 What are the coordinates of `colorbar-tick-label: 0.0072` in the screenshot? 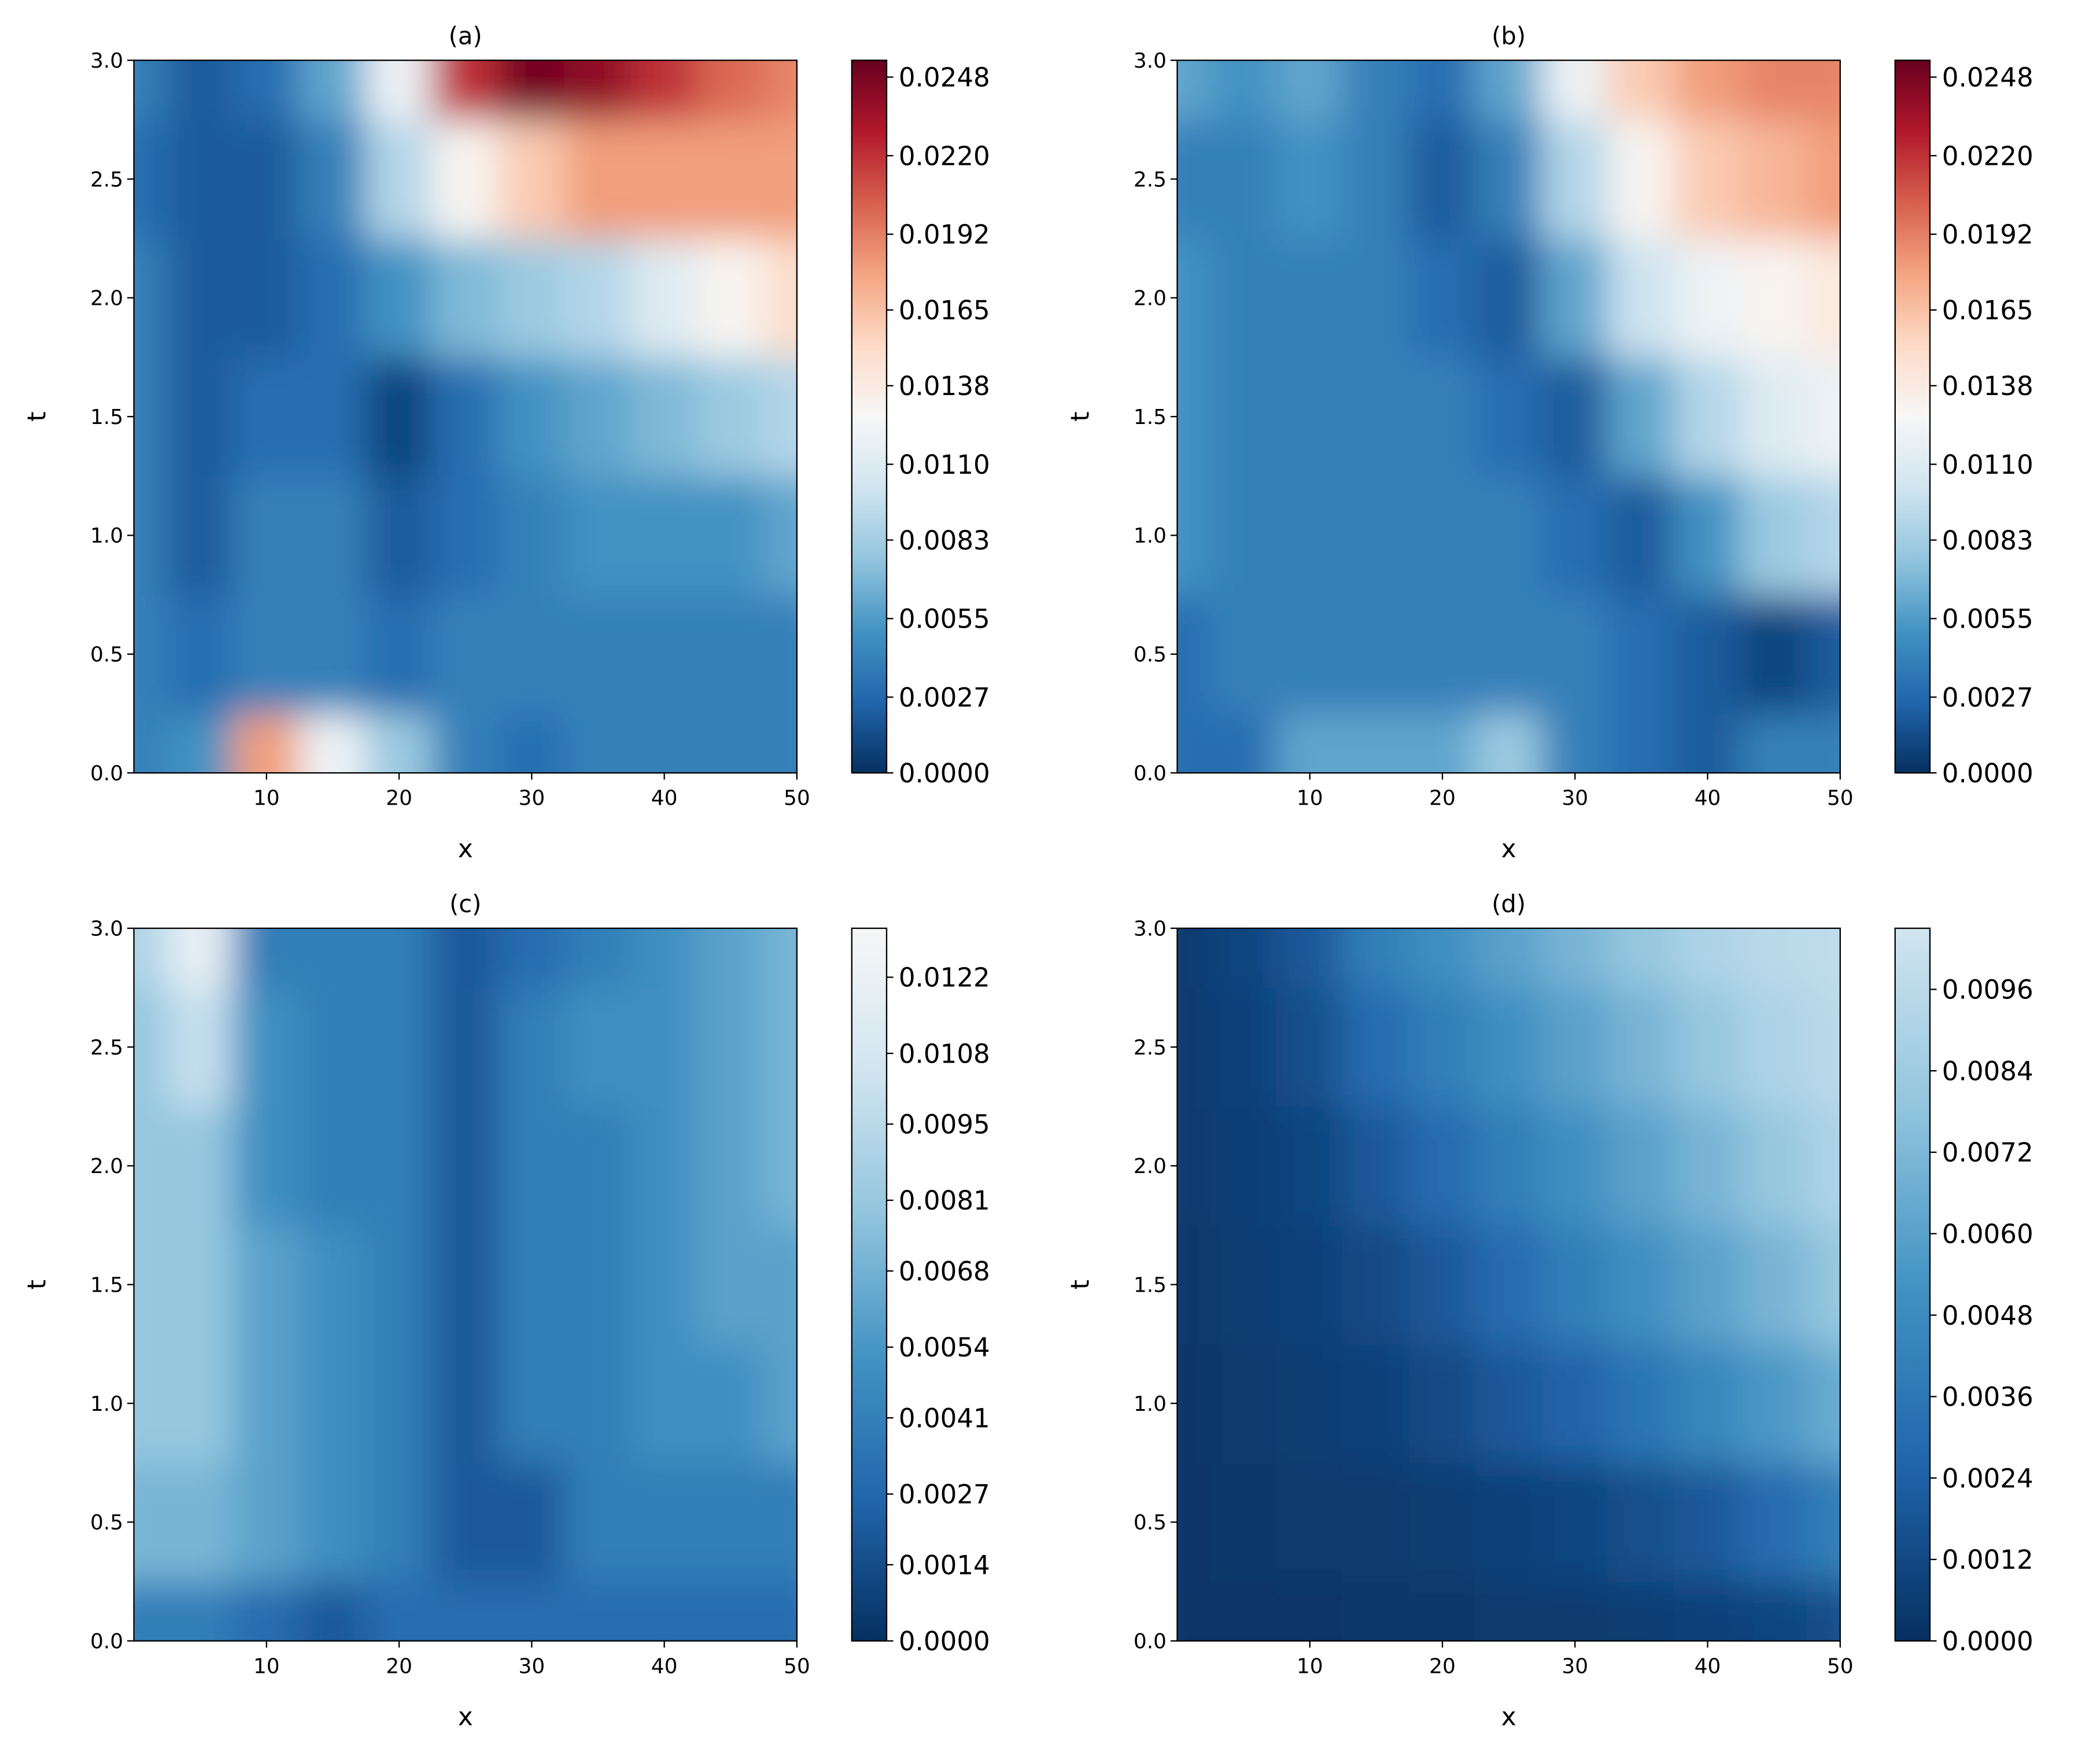 It's located at (1987, 1152).